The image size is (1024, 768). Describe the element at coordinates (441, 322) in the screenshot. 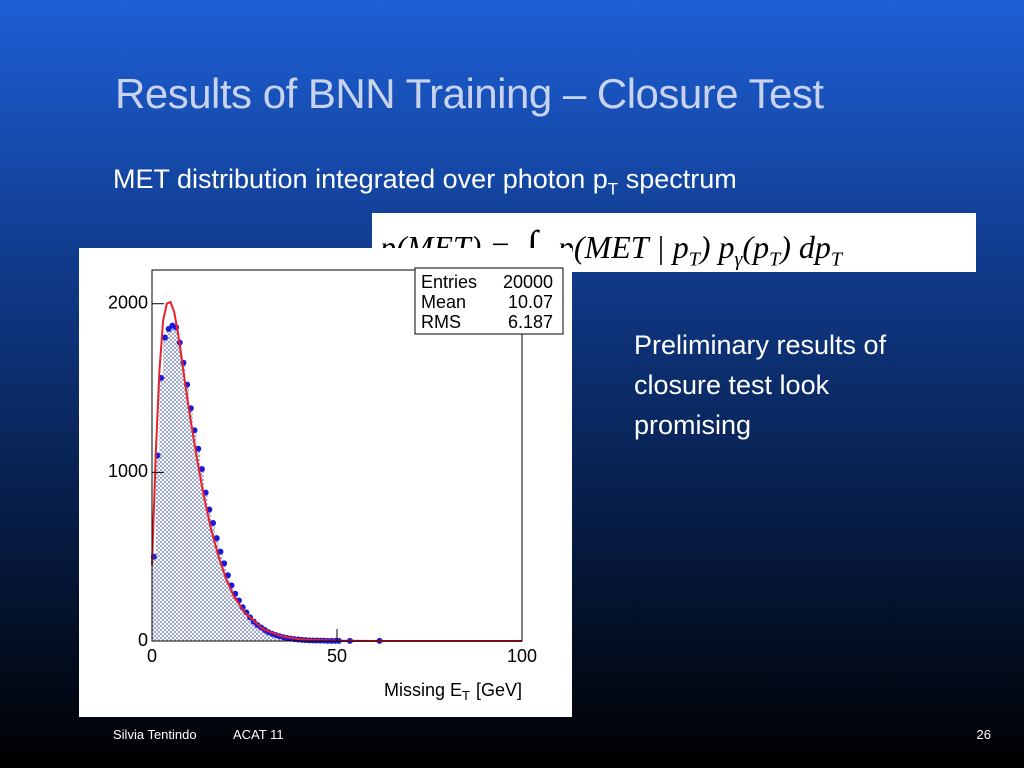

I see `stats-label: RMS` at that location.